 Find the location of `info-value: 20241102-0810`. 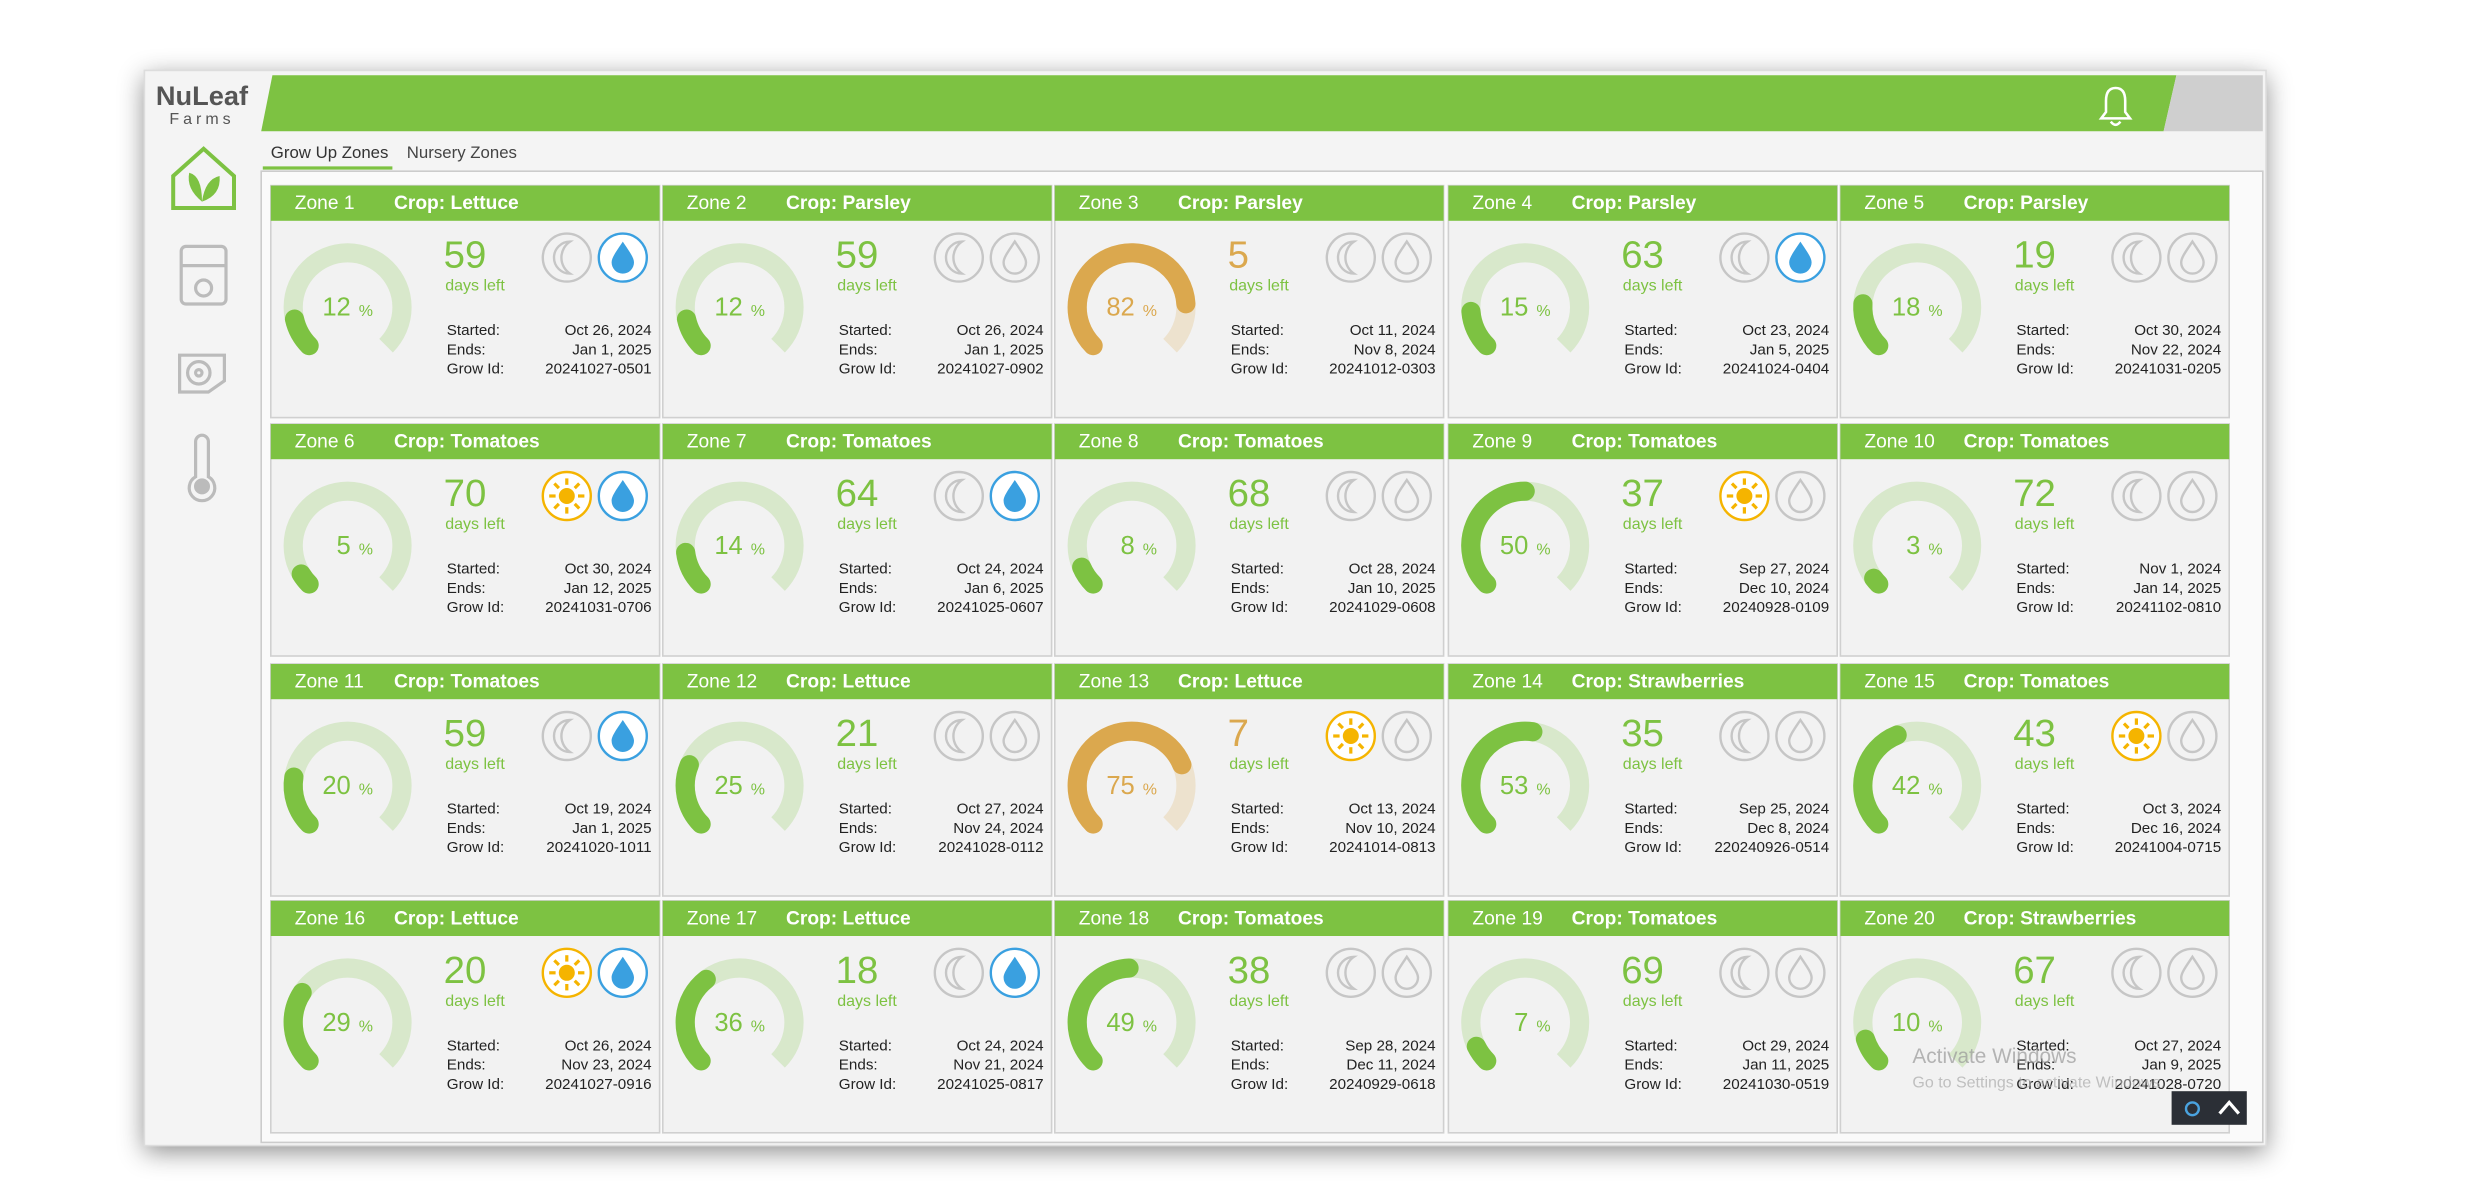

info-value: 20241102-0810 is located at coordinates (2168, 607).